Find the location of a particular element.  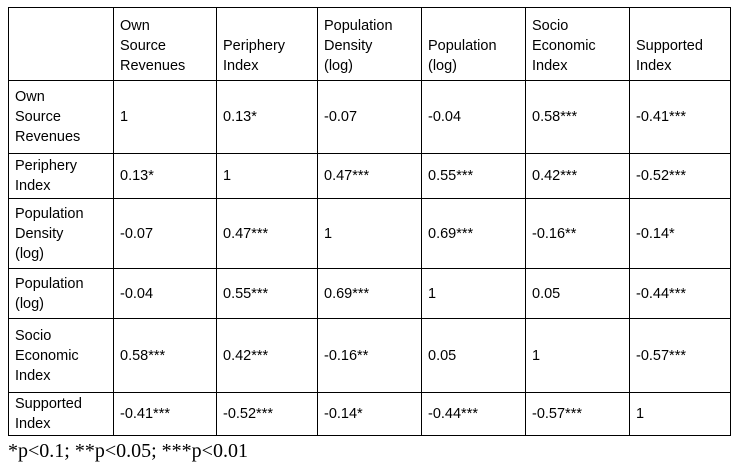

row-header: Own Source Revenues is located at coordinates (61, 117).